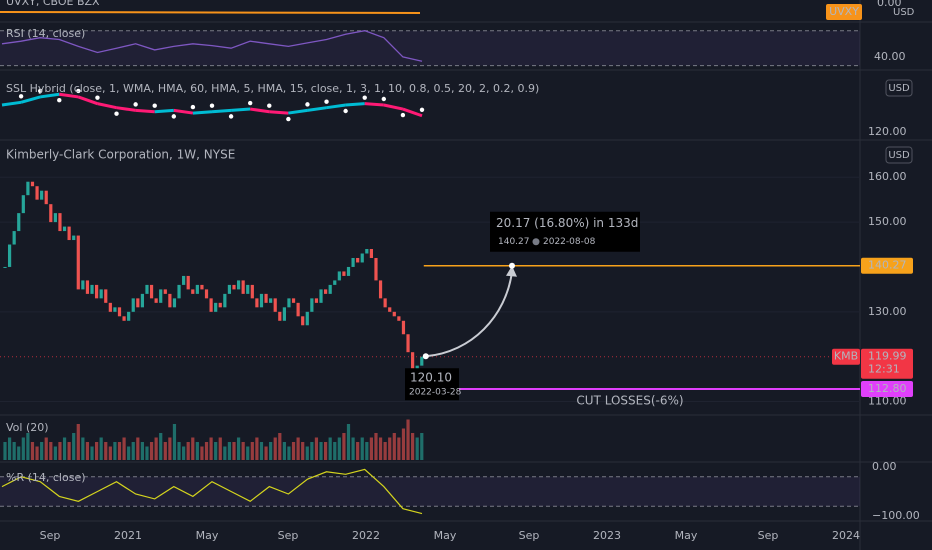 Image resolution: width=932 pixels, height=550 pixels. I want to click on x-tick-label: Sep, so click(768, 535).